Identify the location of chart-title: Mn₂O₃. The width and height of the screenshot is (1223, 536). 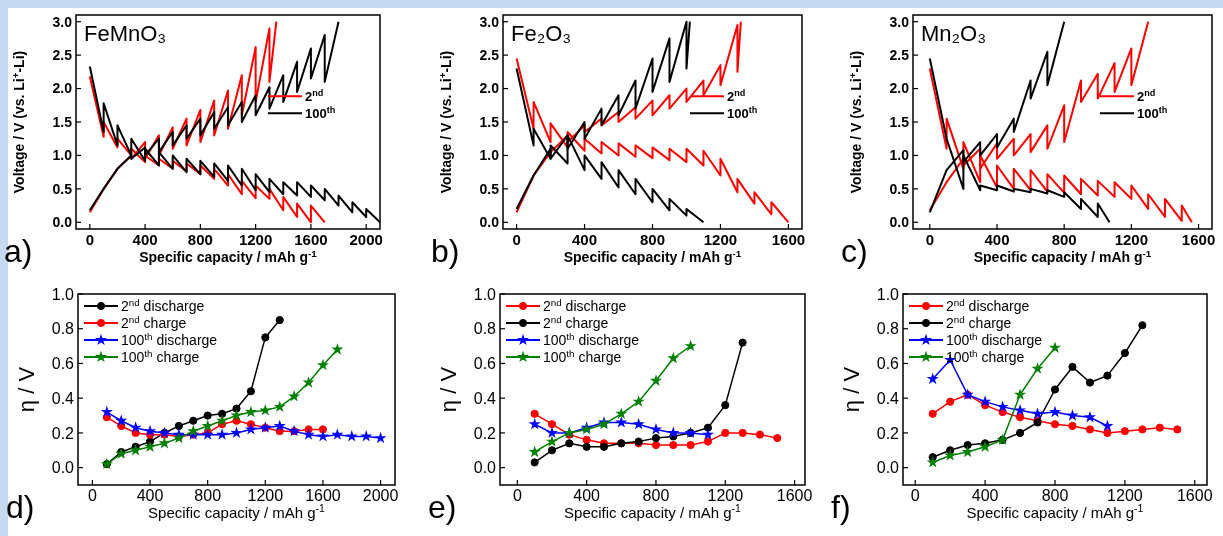
(954, 33).